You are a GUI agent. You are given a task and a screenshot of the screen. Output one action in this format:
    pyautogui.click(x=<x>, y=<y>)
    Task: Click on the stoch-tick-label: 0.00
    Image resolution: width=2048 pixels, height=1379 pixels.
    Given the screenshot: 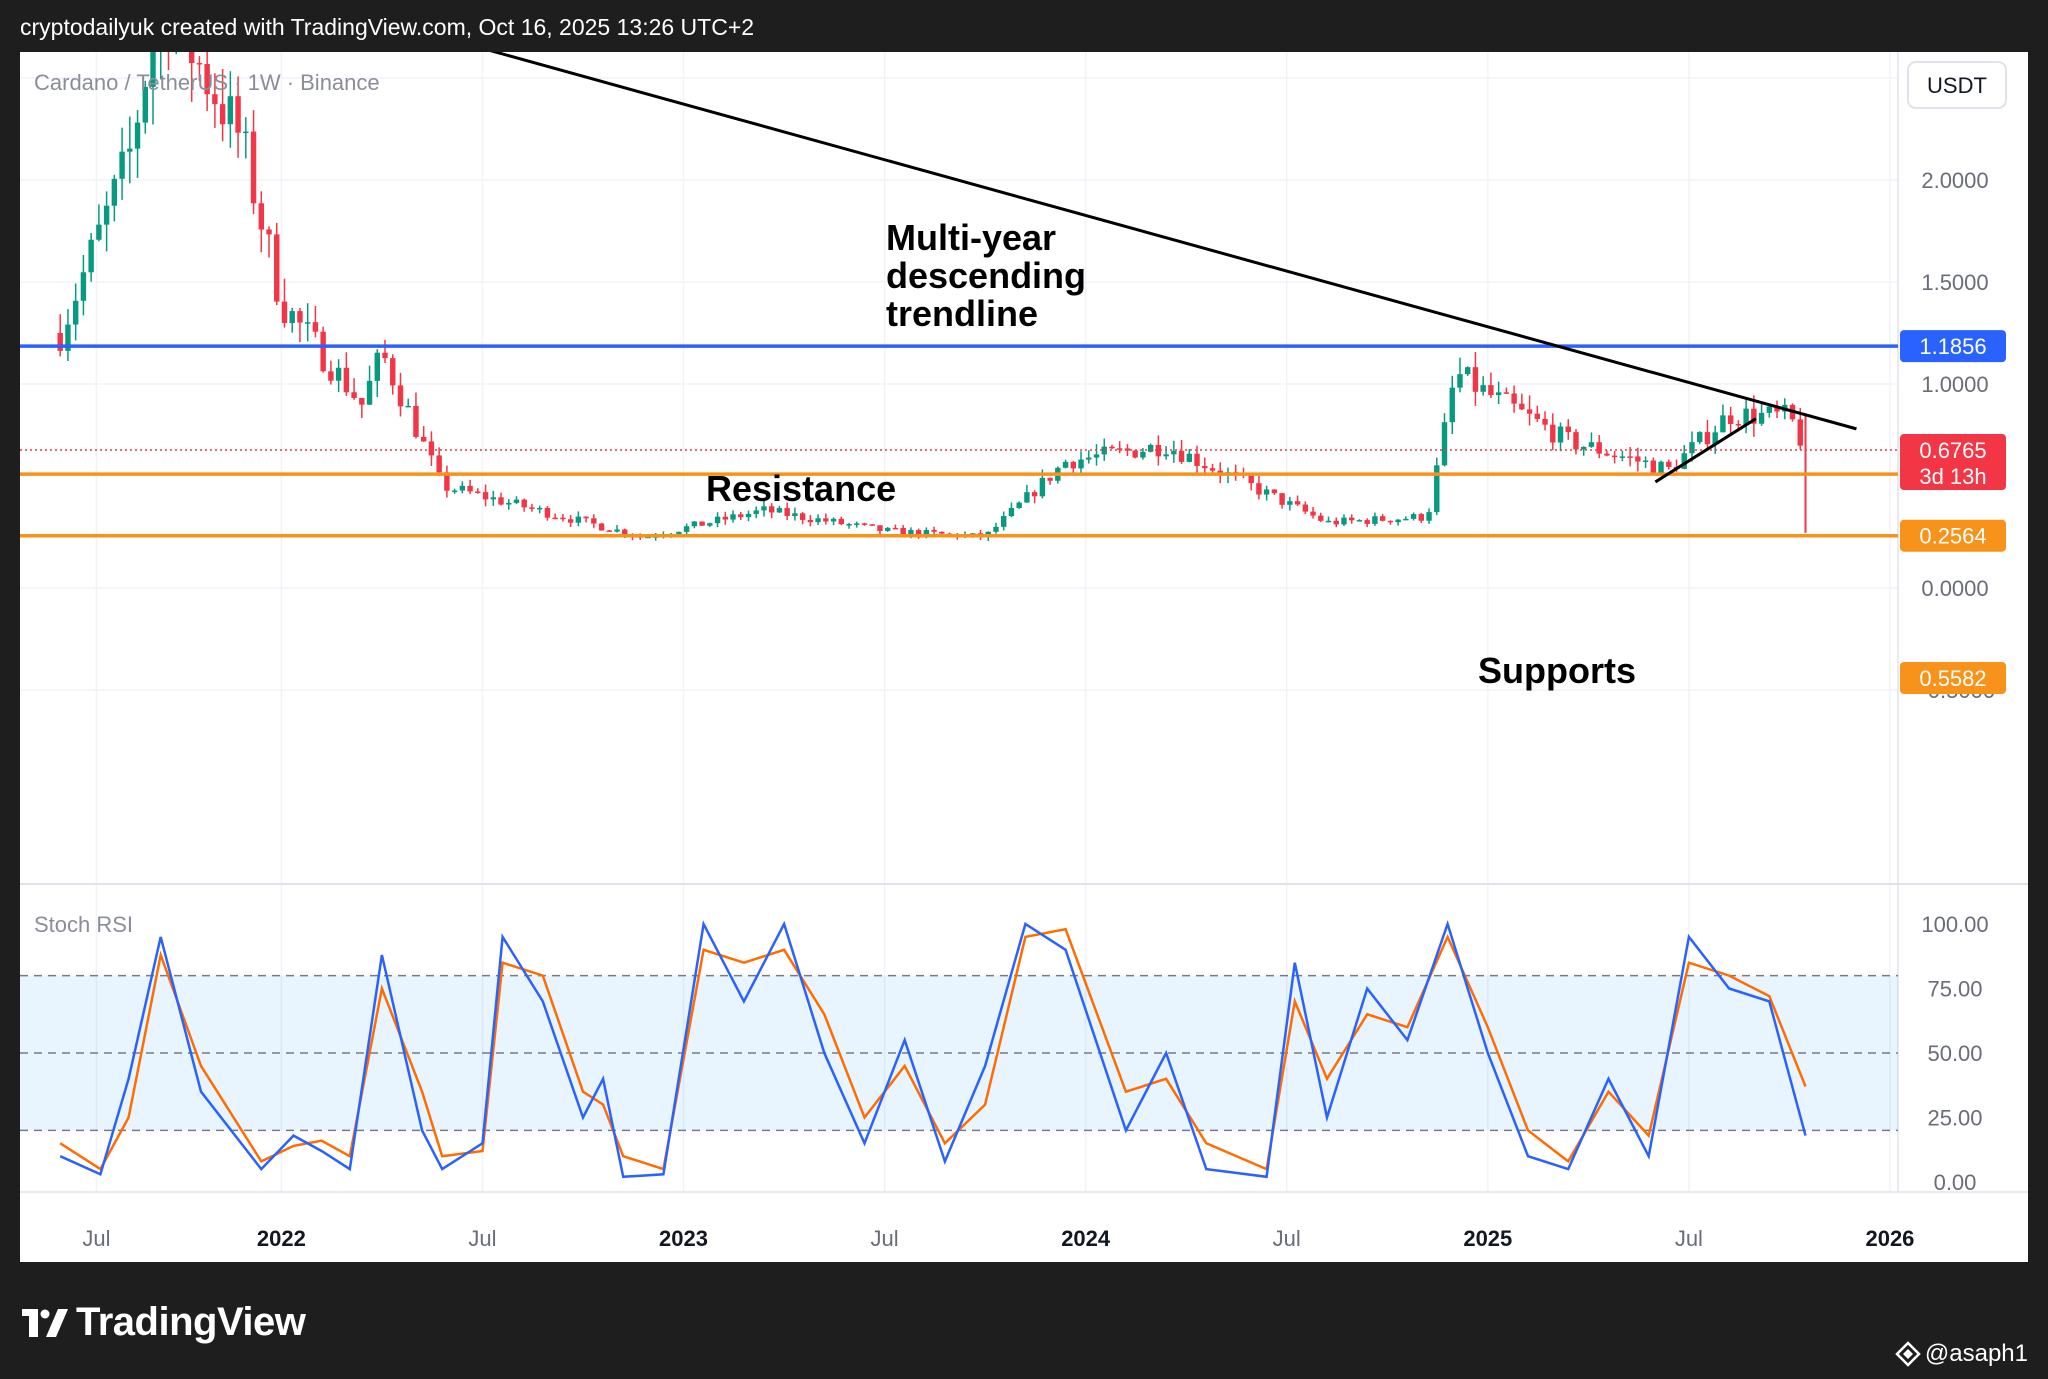 What is the action you would take?
    pyautogui.click(x=1955, y=1182)
    